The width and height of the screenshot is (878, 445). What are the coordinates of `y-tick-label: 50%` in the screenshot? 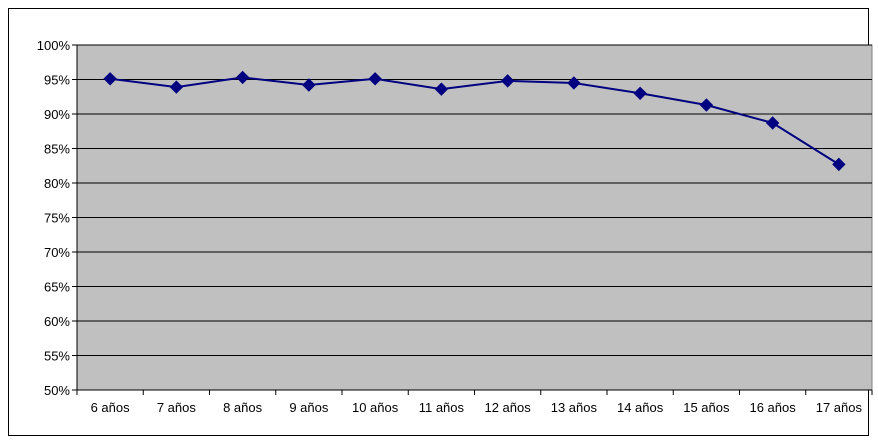 It's located at (57, 390).